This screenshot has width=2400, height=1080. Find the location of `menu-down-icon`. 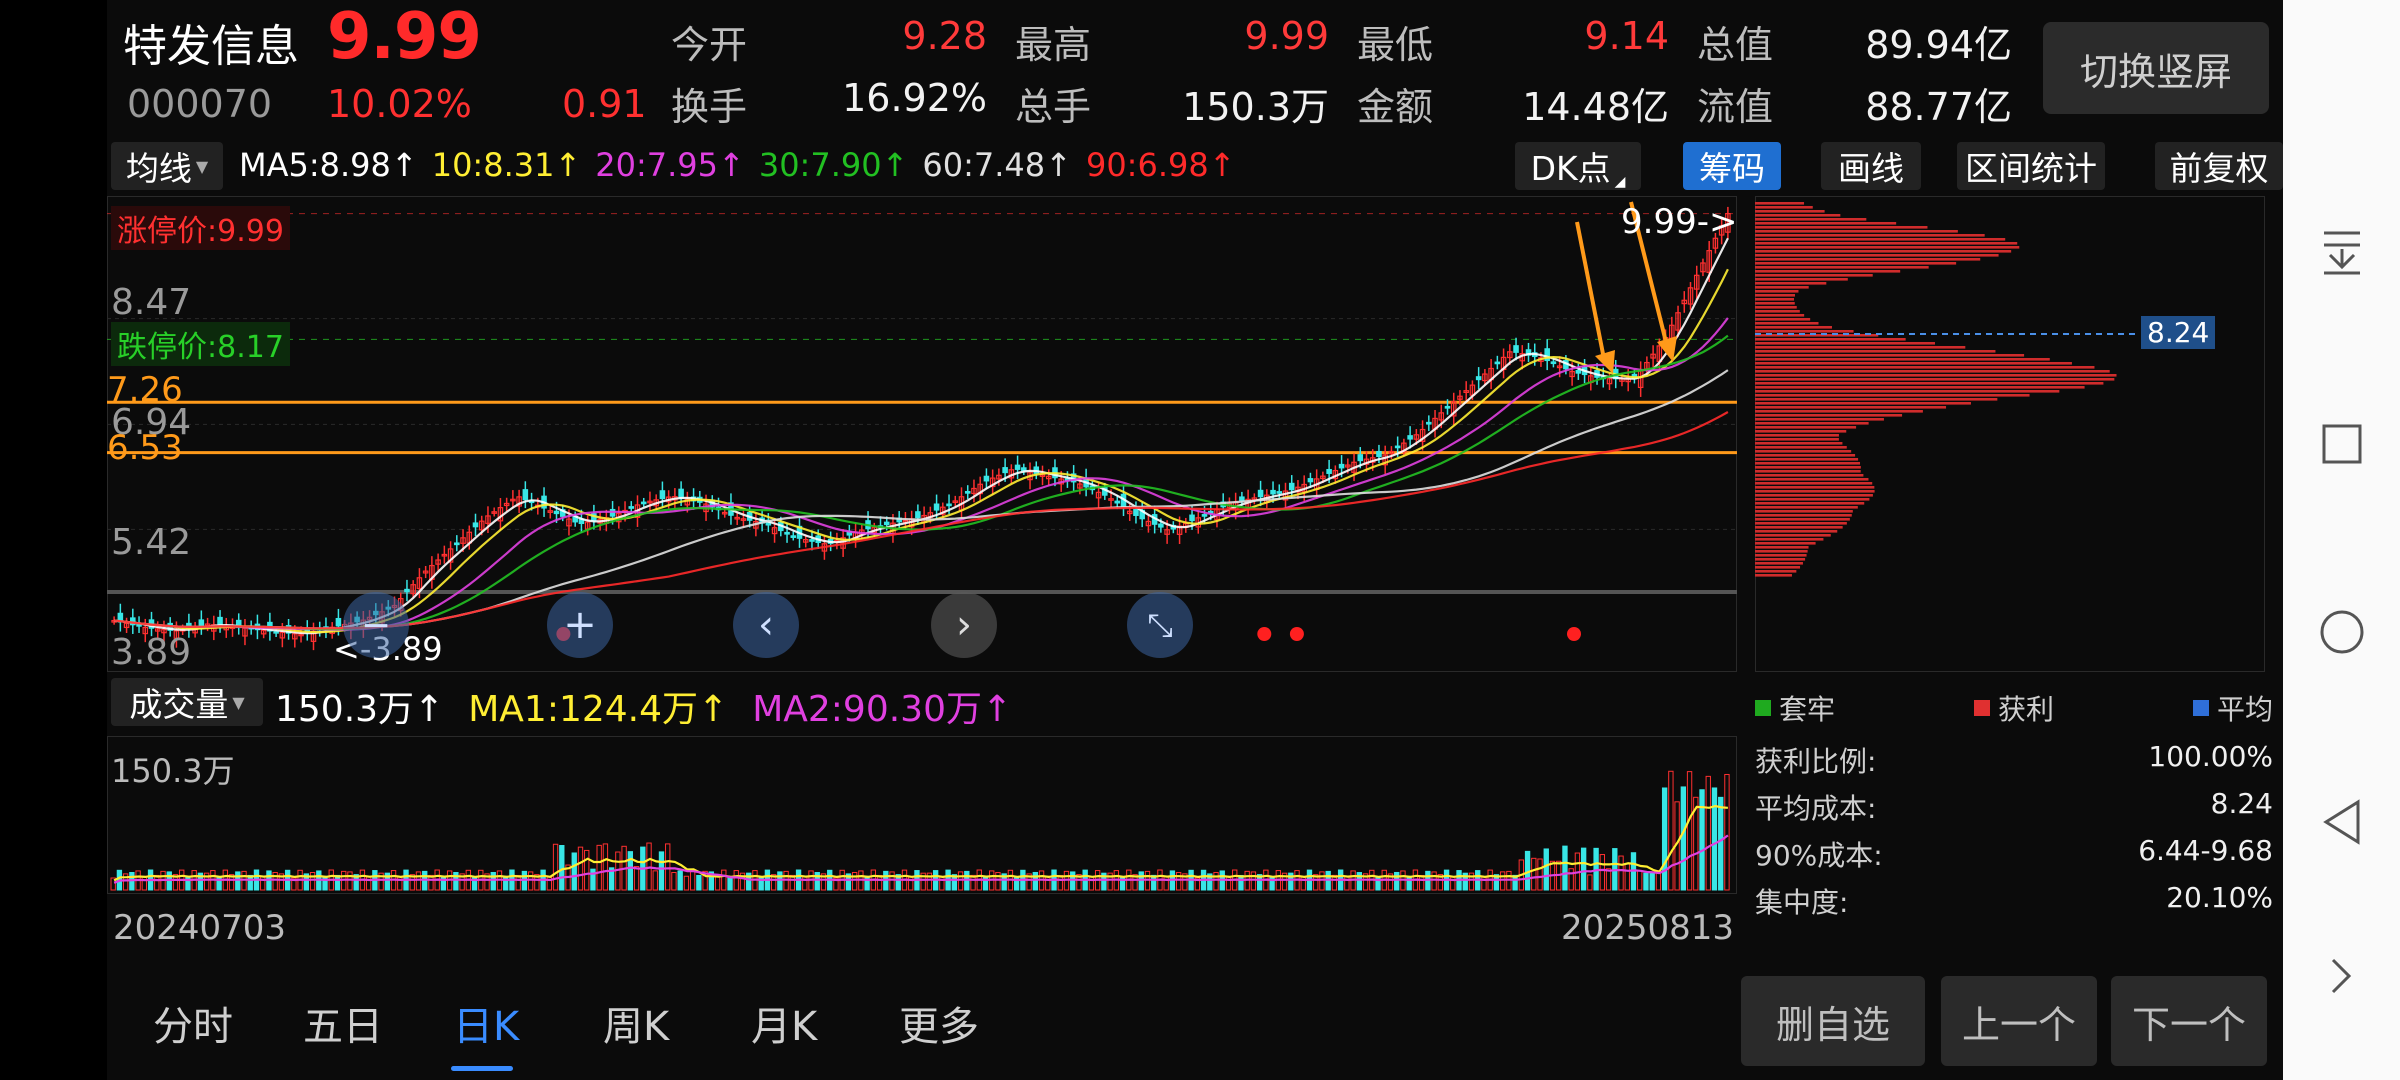

menu-down-icon is located at coordinates (2341, 252).